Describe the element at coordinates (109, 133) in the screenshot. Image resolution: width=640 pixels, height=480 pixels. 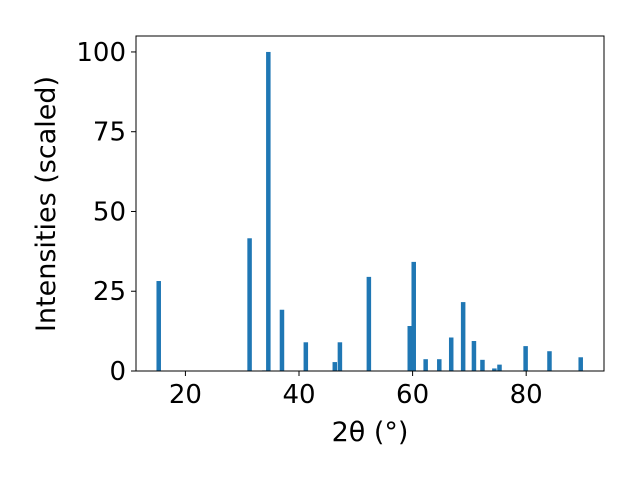
I see `y-tick-label: 75` at that location.